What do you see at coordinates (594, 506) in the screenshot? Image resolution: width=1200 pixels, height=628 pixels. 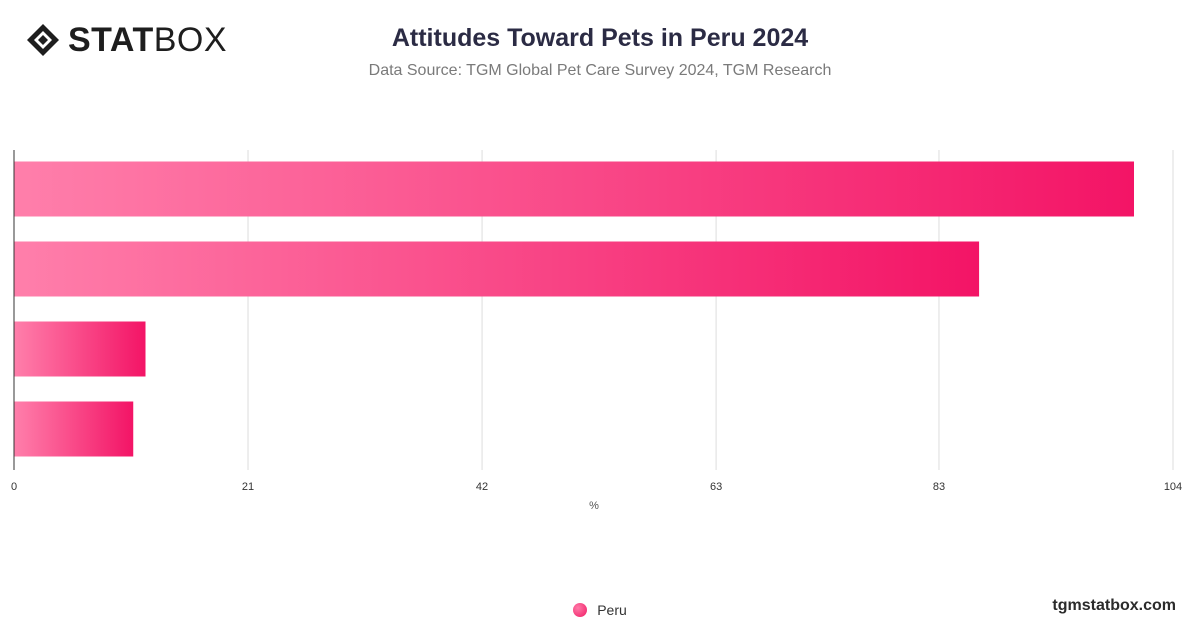 I see `x-axis-title: %` at bounding box center [594, 506].